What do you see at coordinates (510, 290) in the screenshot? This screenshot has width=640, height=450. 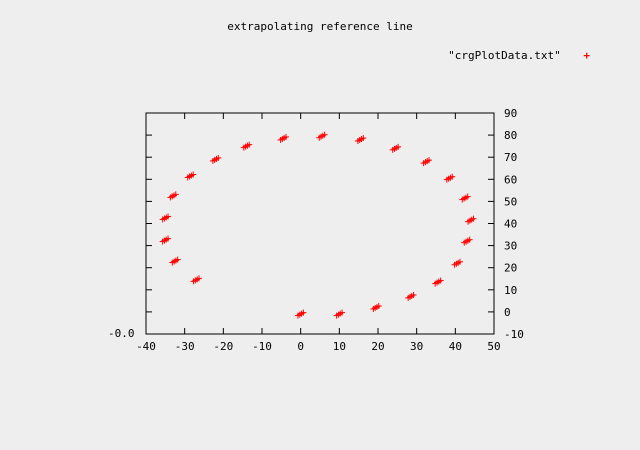 I see `y-tick-label: 10` at bounding box center [510, 290].